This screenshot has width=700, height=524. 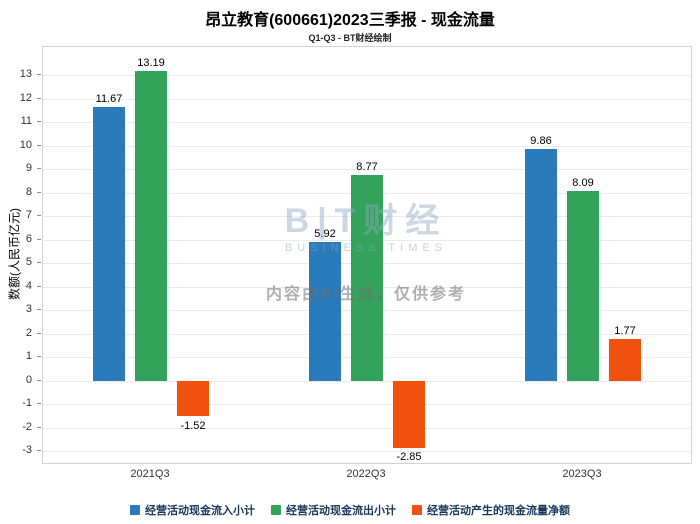 What do you see at coordinates (109, 98) in the screenshot?
I see `bar-value-label: 11.67` at bounding box center [109, 98].